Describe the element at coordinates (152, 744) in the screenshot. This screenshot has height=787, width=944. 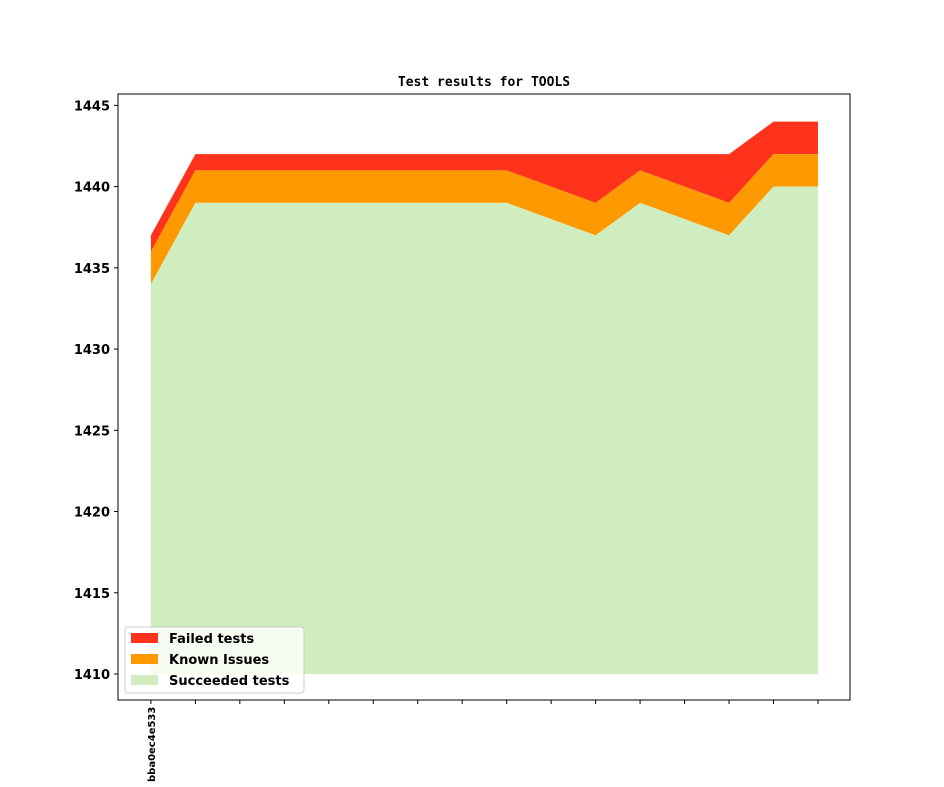
I see `x-tick-label: bba0ec4e533` at that location.